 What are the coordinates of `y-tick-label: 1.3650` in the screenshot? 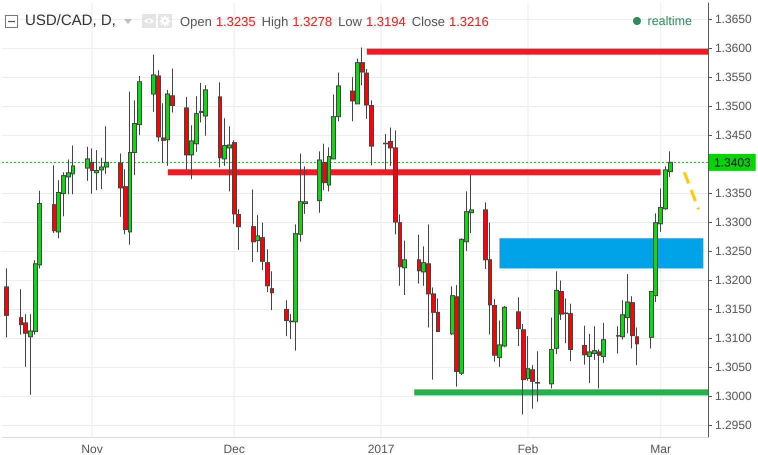 It's located at (733, 19).